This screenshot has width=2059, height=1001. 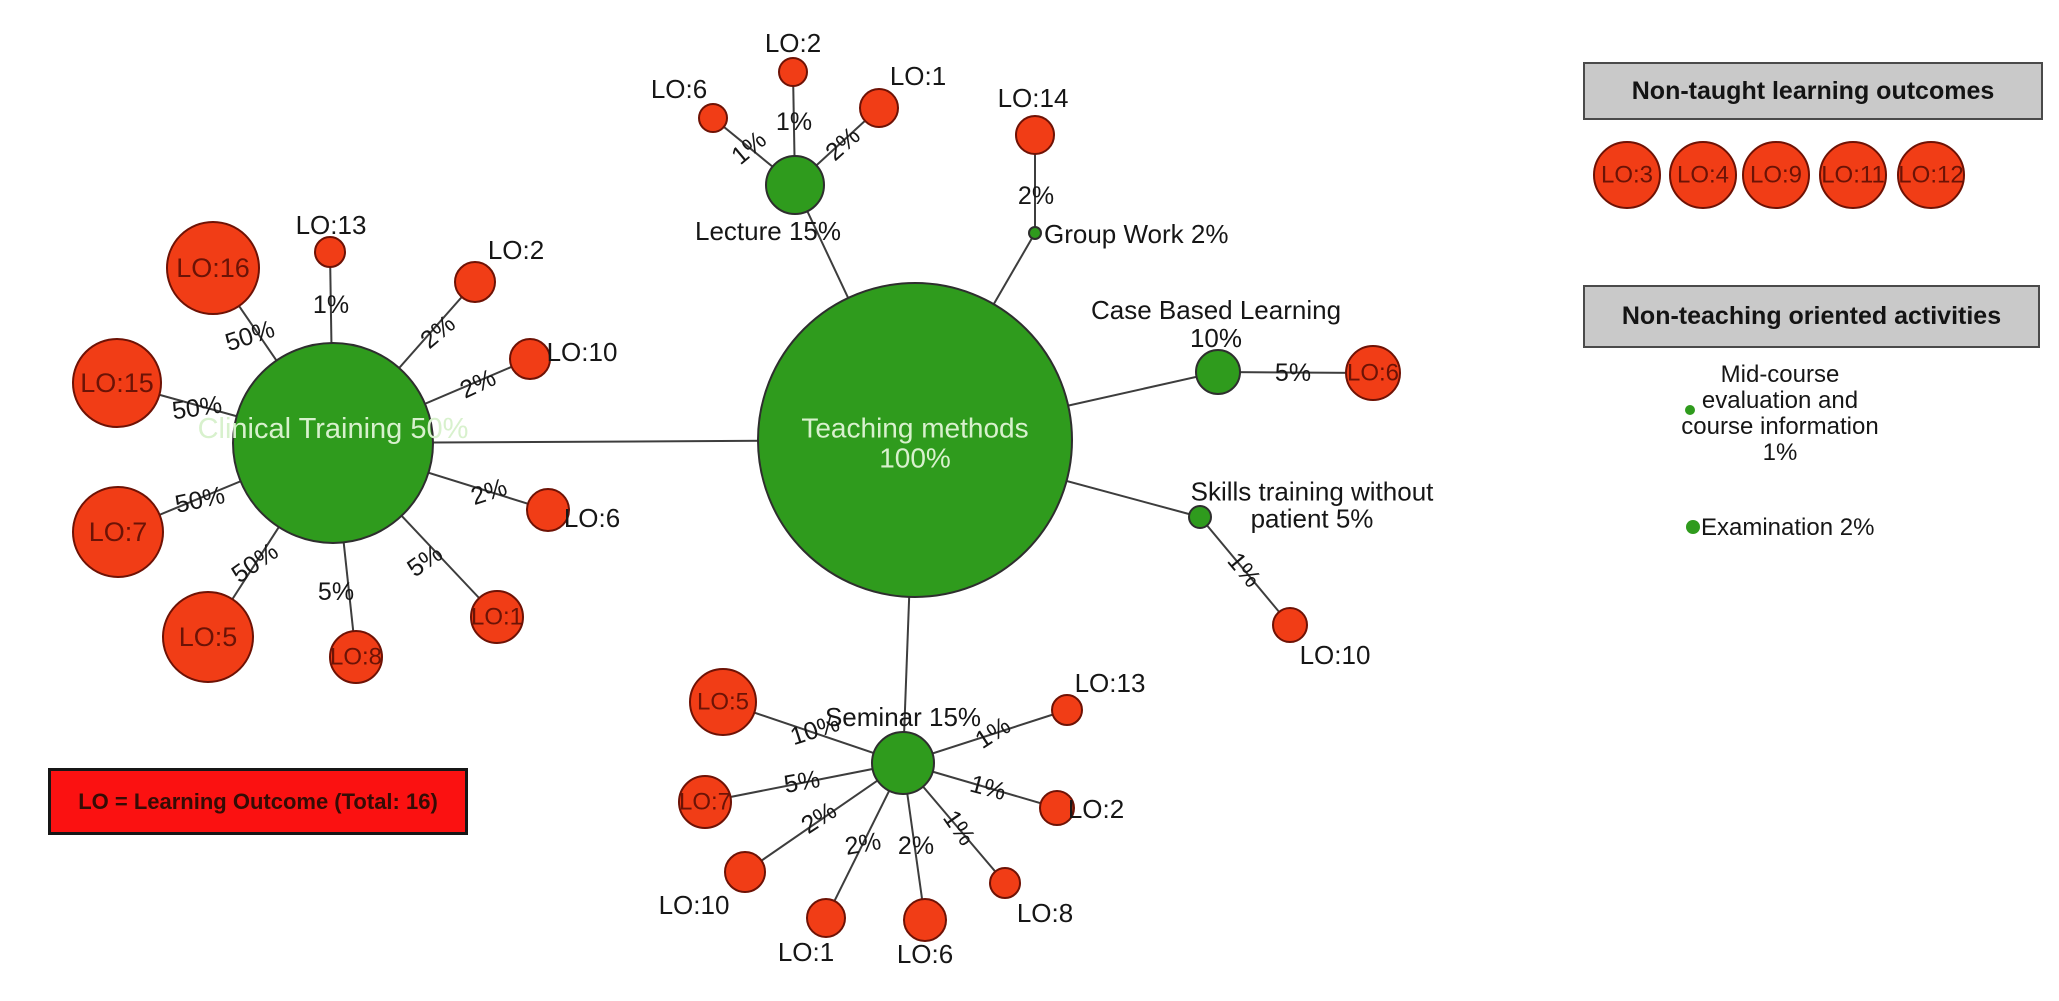 I want to click on mid-course-line-4: 1%, so click(x=1780, y=452).